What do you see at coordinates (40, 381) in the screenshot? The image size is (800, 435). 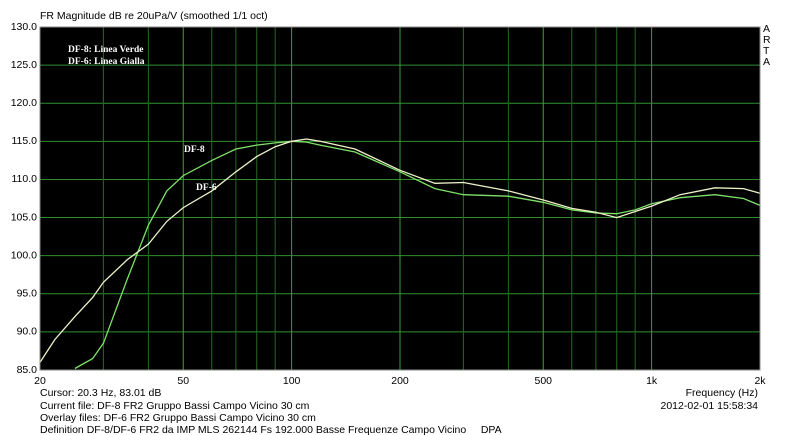 I see `x-tick-label: 20` at bounding box center [40, 381].